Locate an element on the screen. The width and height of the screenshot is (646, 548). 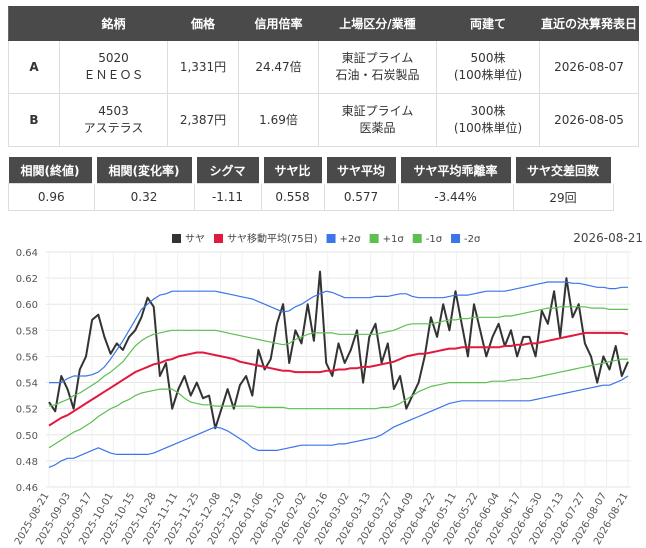
y-tick-label: 0.54 is located at coordinates (27, 384).